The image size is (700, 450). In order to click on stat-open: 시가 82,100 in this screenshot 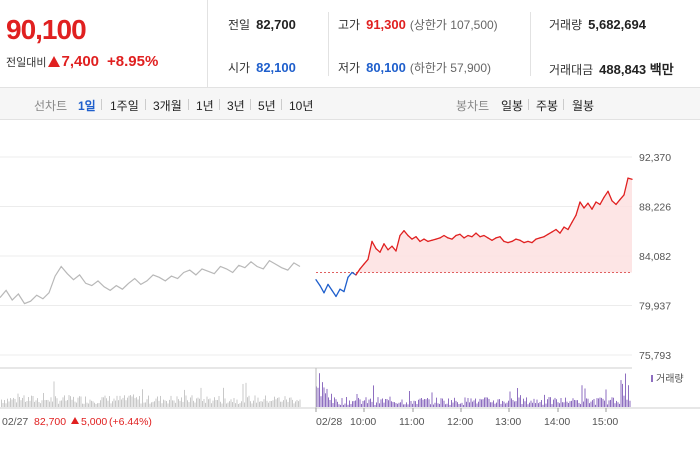, I will do `click(262, 67)`.